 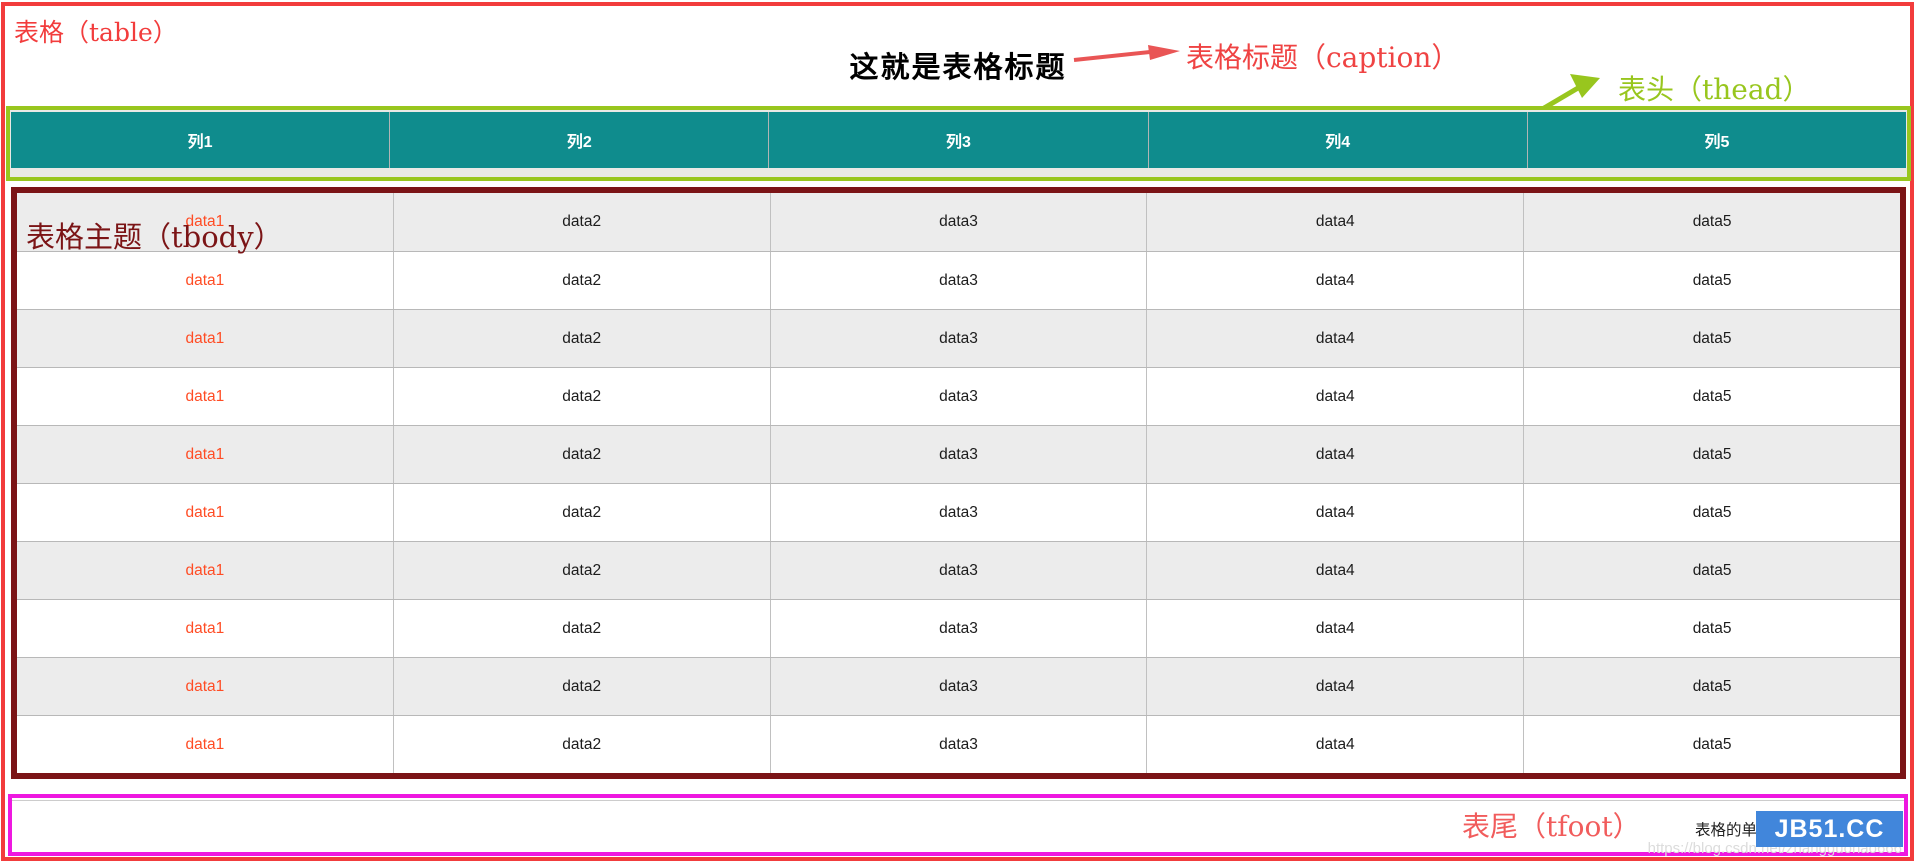 What do you see at coordinates (578, 140) in the screenshot?
I see `header-cell: 列2` at bounding box center [578, 140].